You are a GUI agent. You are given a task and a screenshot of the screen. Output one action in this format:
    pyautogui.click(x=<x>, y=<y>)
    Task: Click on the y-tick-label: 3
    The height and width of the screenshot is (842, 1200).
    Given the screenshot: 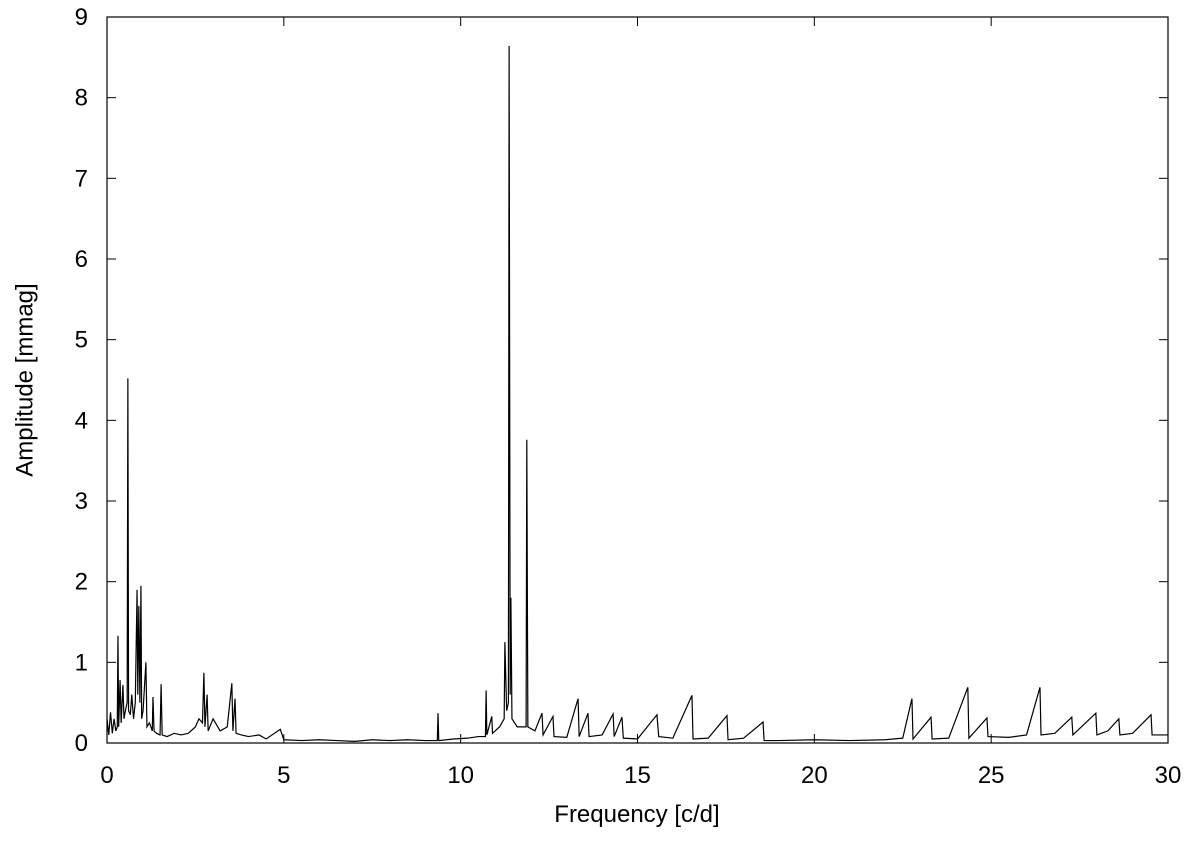 What is the action you would take?
    pyautogui.click(x=81, y=501)
    